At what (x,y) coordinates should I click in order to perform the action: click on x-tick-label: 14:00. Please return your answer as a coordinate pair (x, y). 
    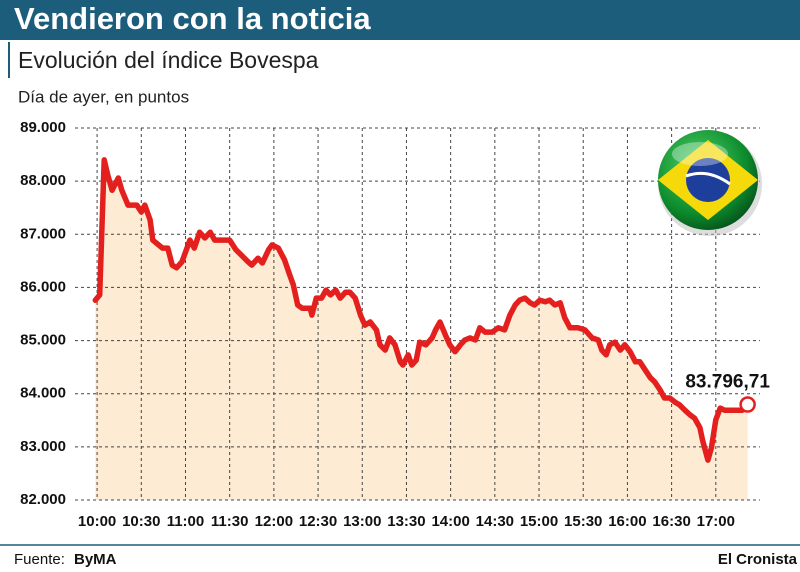
    Looking at the image, I should click on (450, 521).